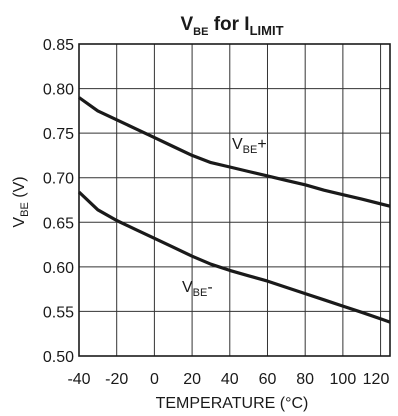 This screenshot has width=398, height=416. What do you see at coordinates (58, 134) in the screenshot?
I see `y-tick-label: 0.75` at bounding box center [58, 134].